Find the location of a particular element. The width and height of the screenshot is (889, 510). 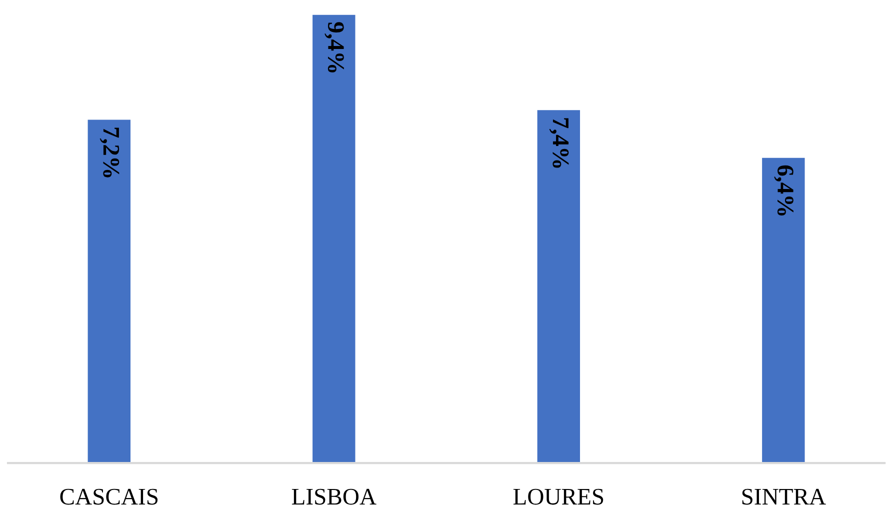

data-label: 7,2% is located at coordinates (110, 153).